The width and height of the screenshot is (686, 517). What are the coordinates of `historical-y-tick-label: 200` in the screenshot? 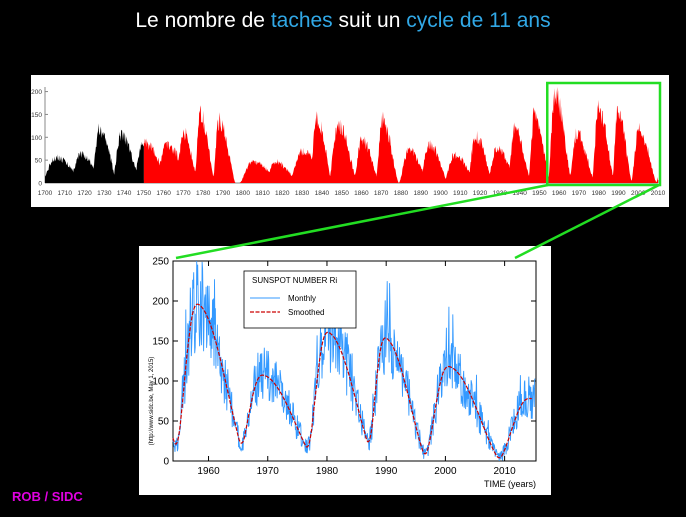 It's located at (36, 92).